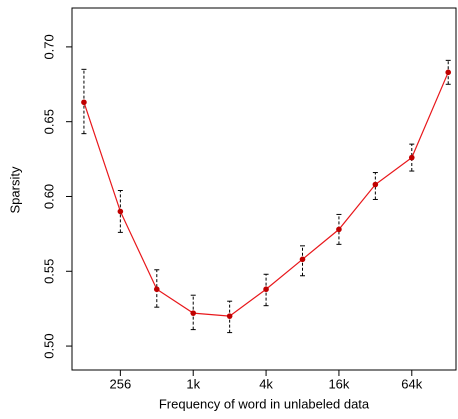 The height and width of the screenshot is (419, 458). What do you see at coordinates (48, 196) in the screenshot?
I see `y-tick-label: 0.60` at bounding box center [48, 196].